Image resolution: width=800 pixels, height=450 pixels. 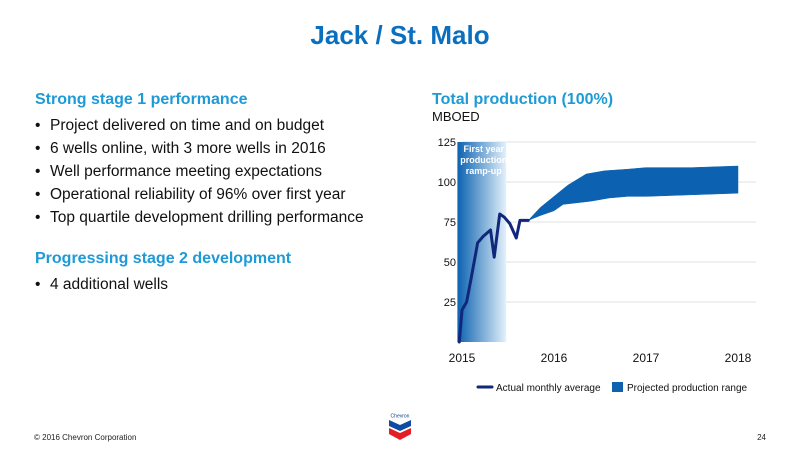 I want to click on bullet-item: 4 additional wells, so click(x=220, y=284).